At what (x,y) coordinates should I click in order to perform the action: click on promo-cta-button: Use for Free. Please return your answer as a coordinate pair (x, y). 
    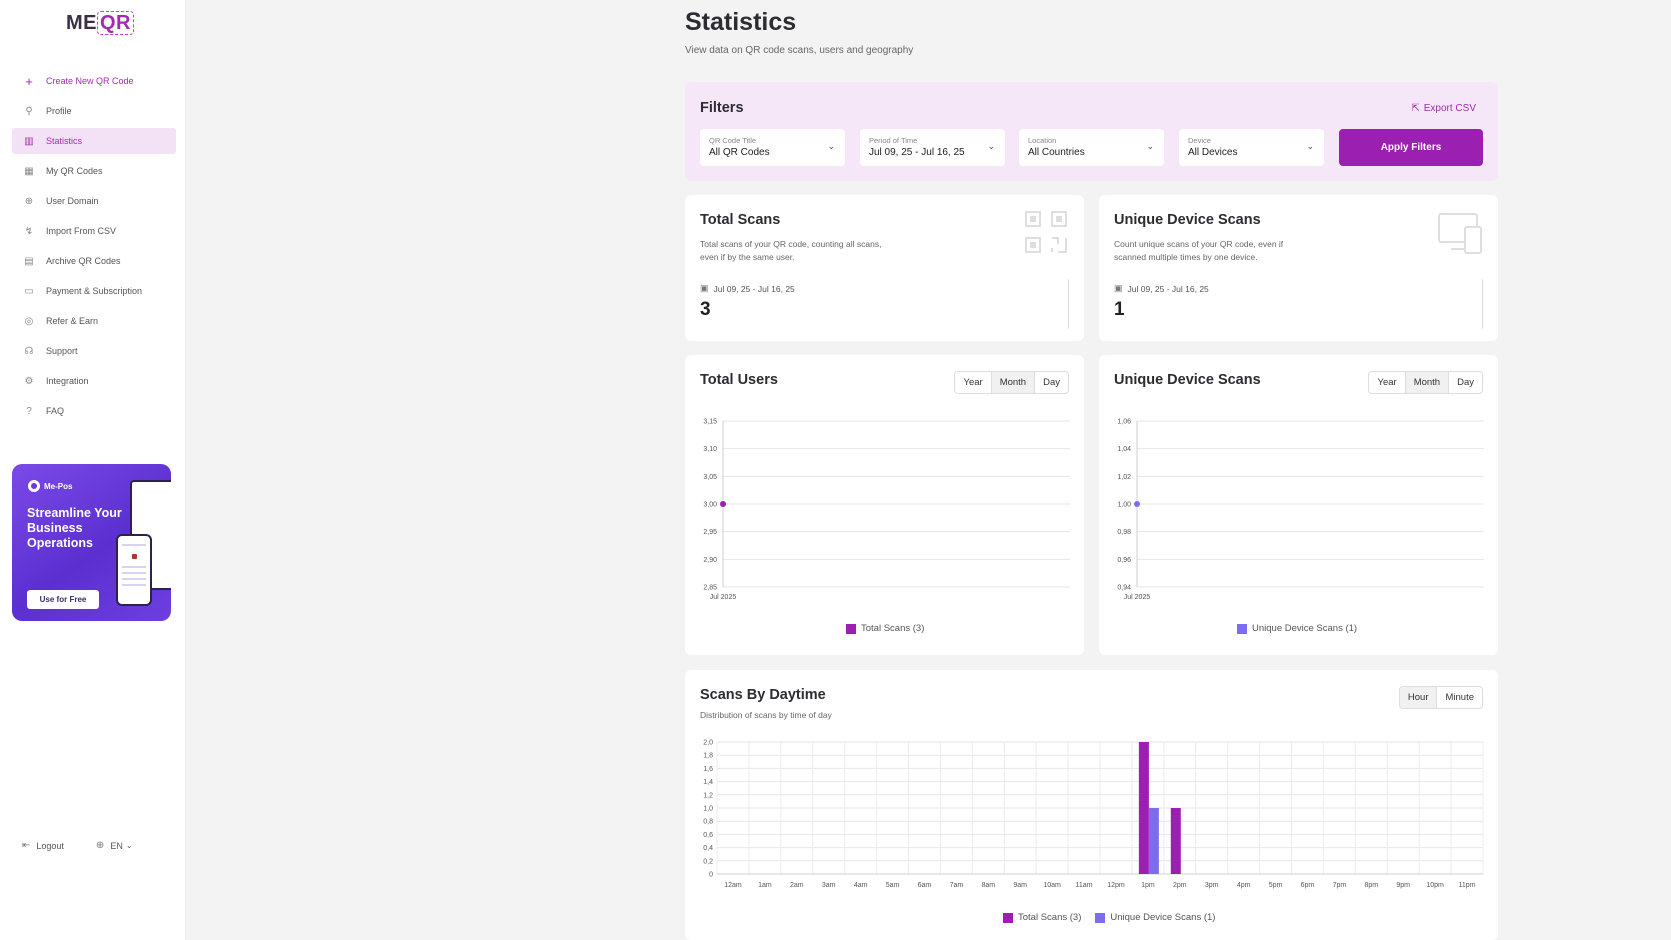
    Looking at the image, I should click on (63, 599).